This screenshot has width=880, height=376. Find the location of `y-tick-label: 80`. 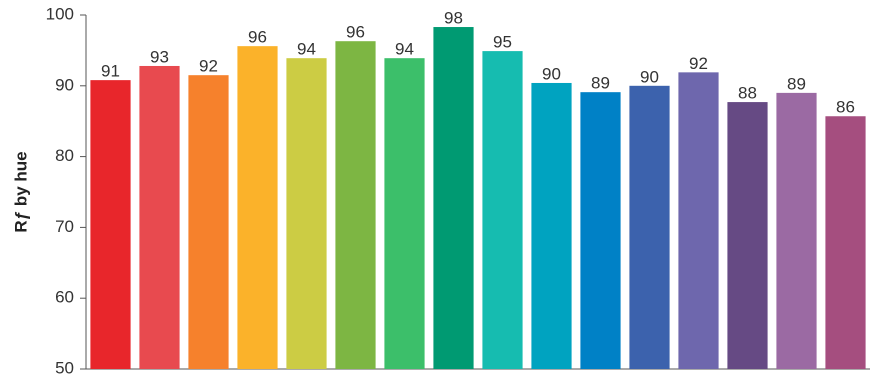

y-tick-label: 80 is located at coordinates (64, 155).